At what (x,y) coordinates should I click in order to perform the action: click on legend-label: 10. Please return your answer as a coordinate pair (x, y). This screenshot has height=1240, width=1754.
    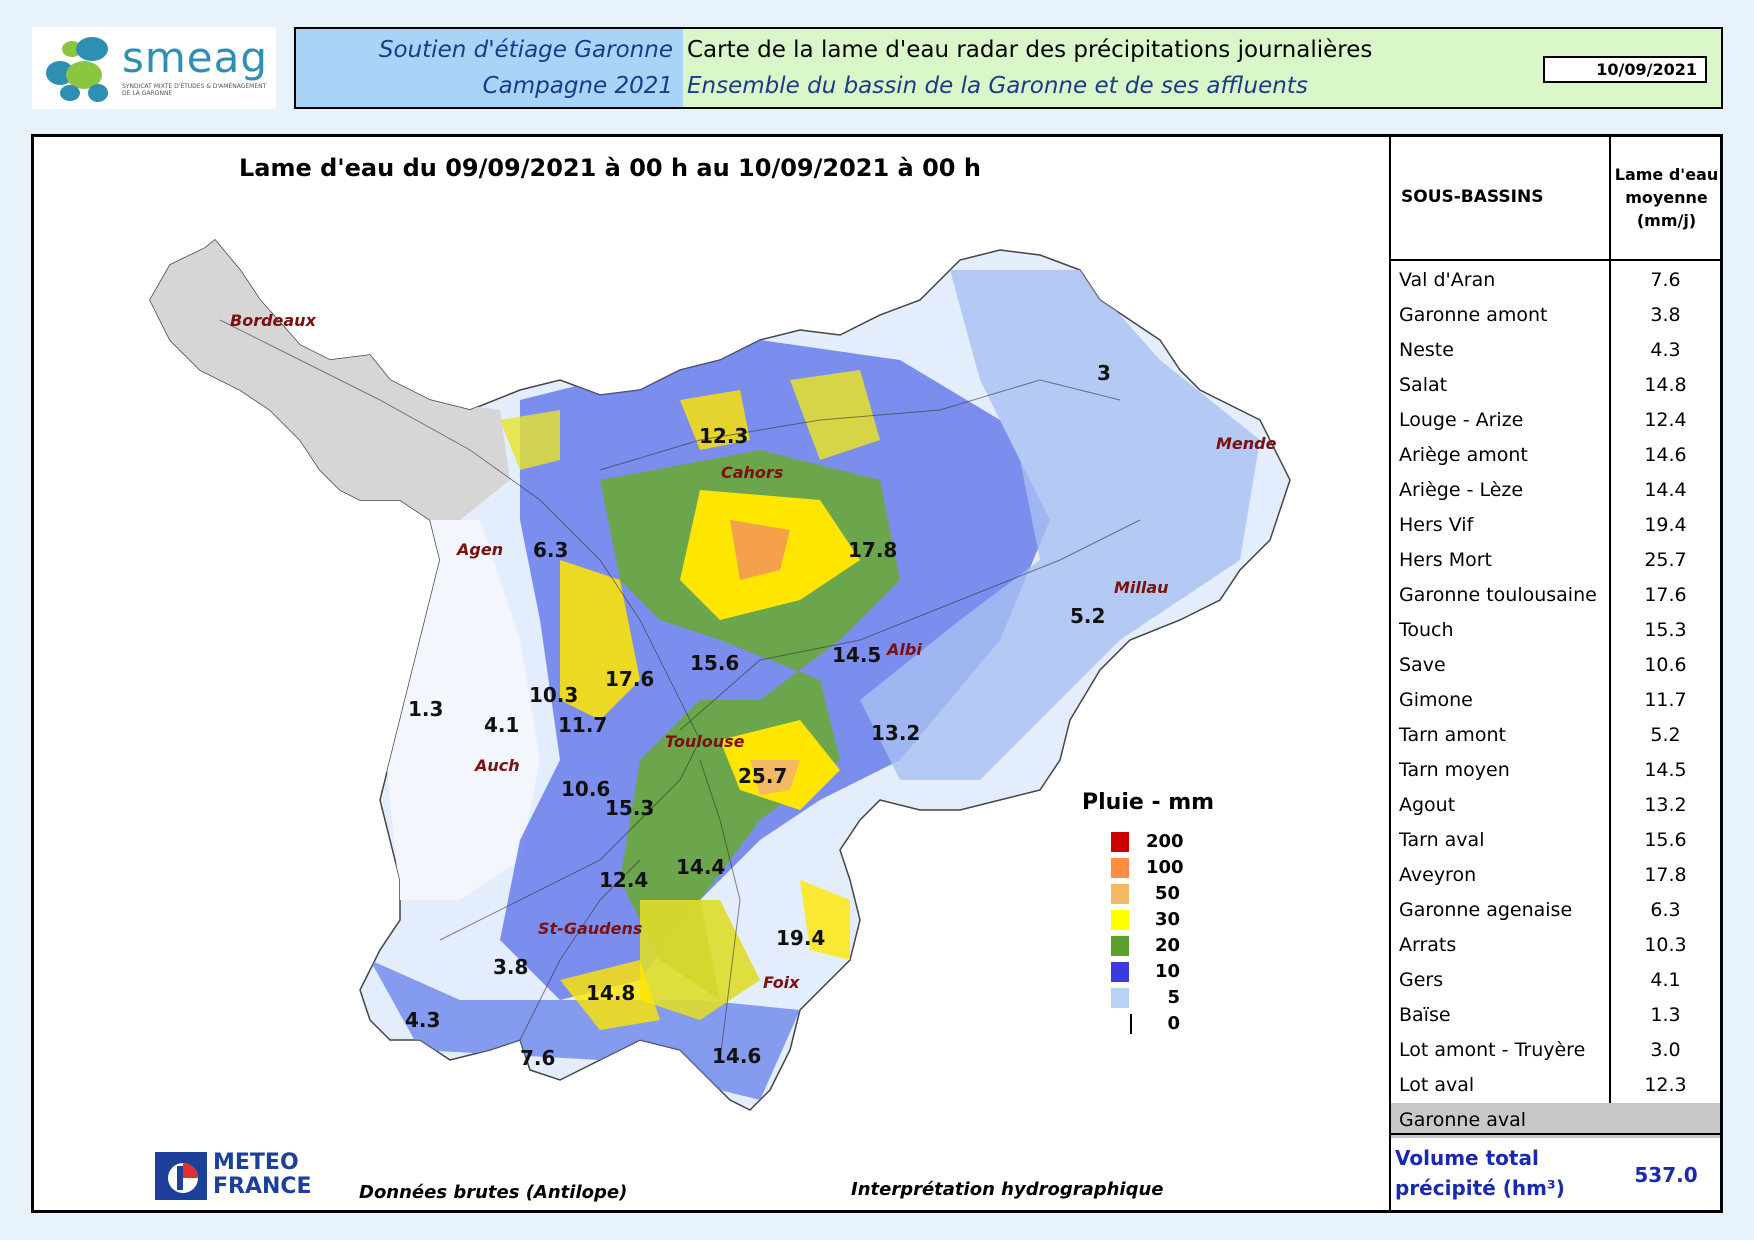
    Looking at the image, I should click on (1167, 971).